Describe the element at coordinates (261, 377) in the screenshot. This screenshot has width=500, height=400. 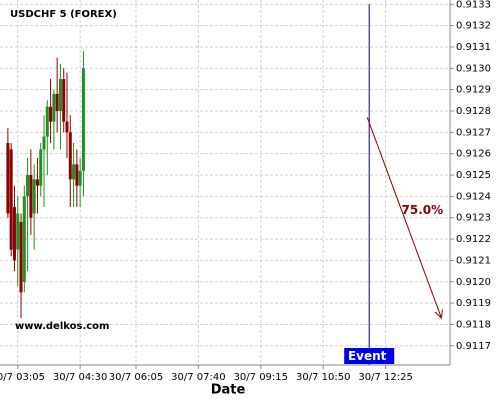
I see `x-tick-label: 30/7 09:15` at that location.